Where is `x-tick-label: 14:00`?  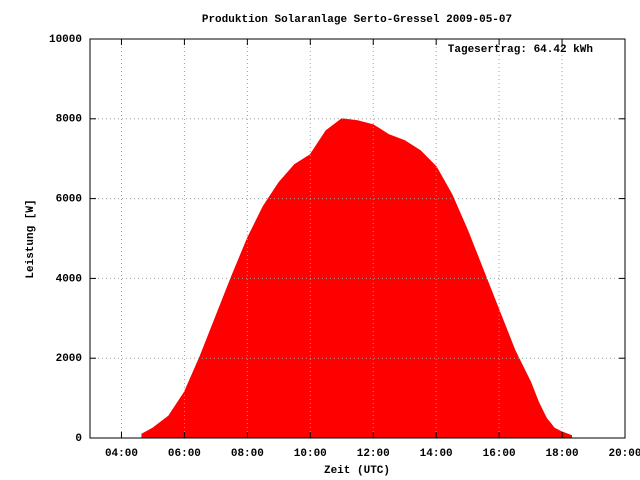 x-tick-label: 14:00 is located at coordinates (436, 454).